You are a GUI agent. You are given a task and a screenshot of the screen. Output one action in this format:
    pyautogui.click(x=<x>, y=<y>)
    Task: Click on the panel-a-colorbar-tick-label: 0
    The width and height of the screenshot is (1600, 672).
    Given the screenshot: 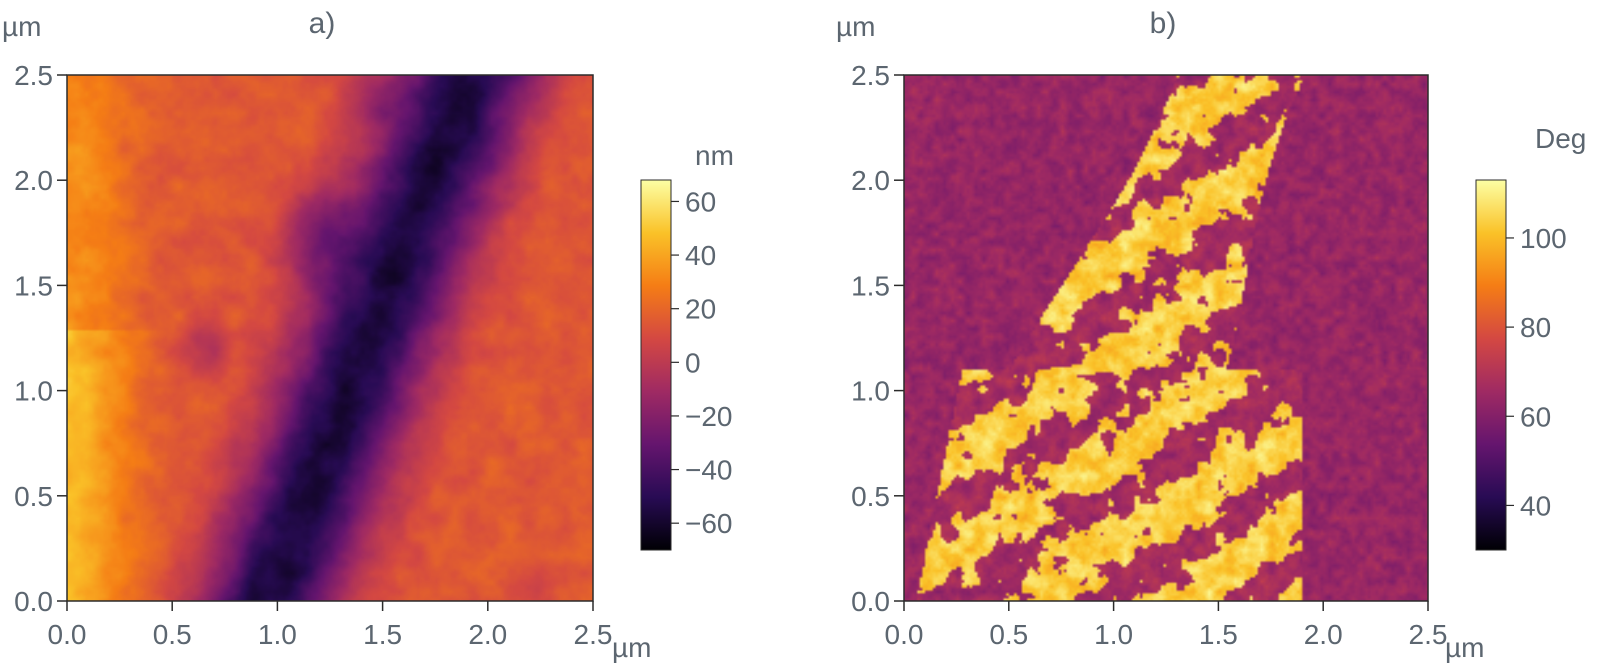 What is the action you would take?
    pyautogui.click(x=693, y=362)
    